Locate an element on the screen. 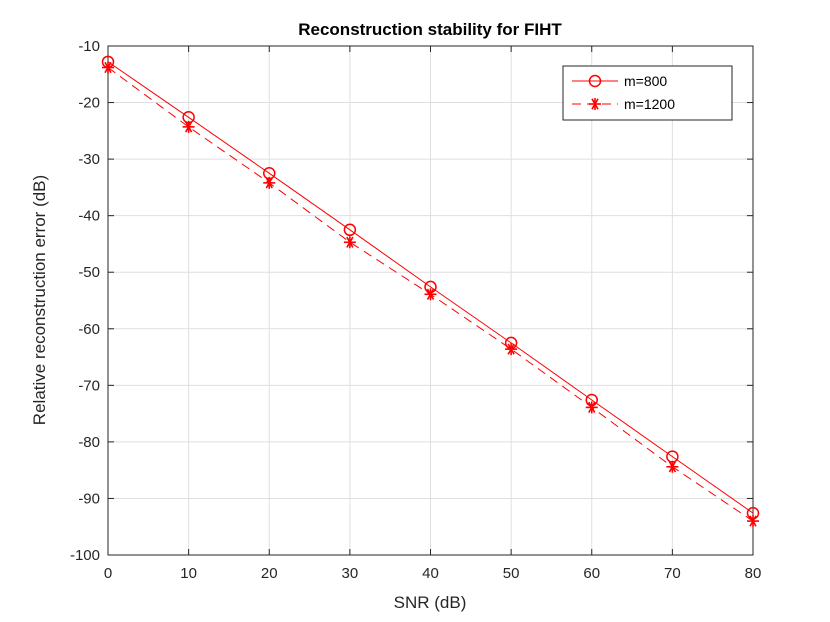 This screenshot has width=830, height=622. y-axis-label: Relative reconstruction error (dB) is located at coordinates (39, 300).